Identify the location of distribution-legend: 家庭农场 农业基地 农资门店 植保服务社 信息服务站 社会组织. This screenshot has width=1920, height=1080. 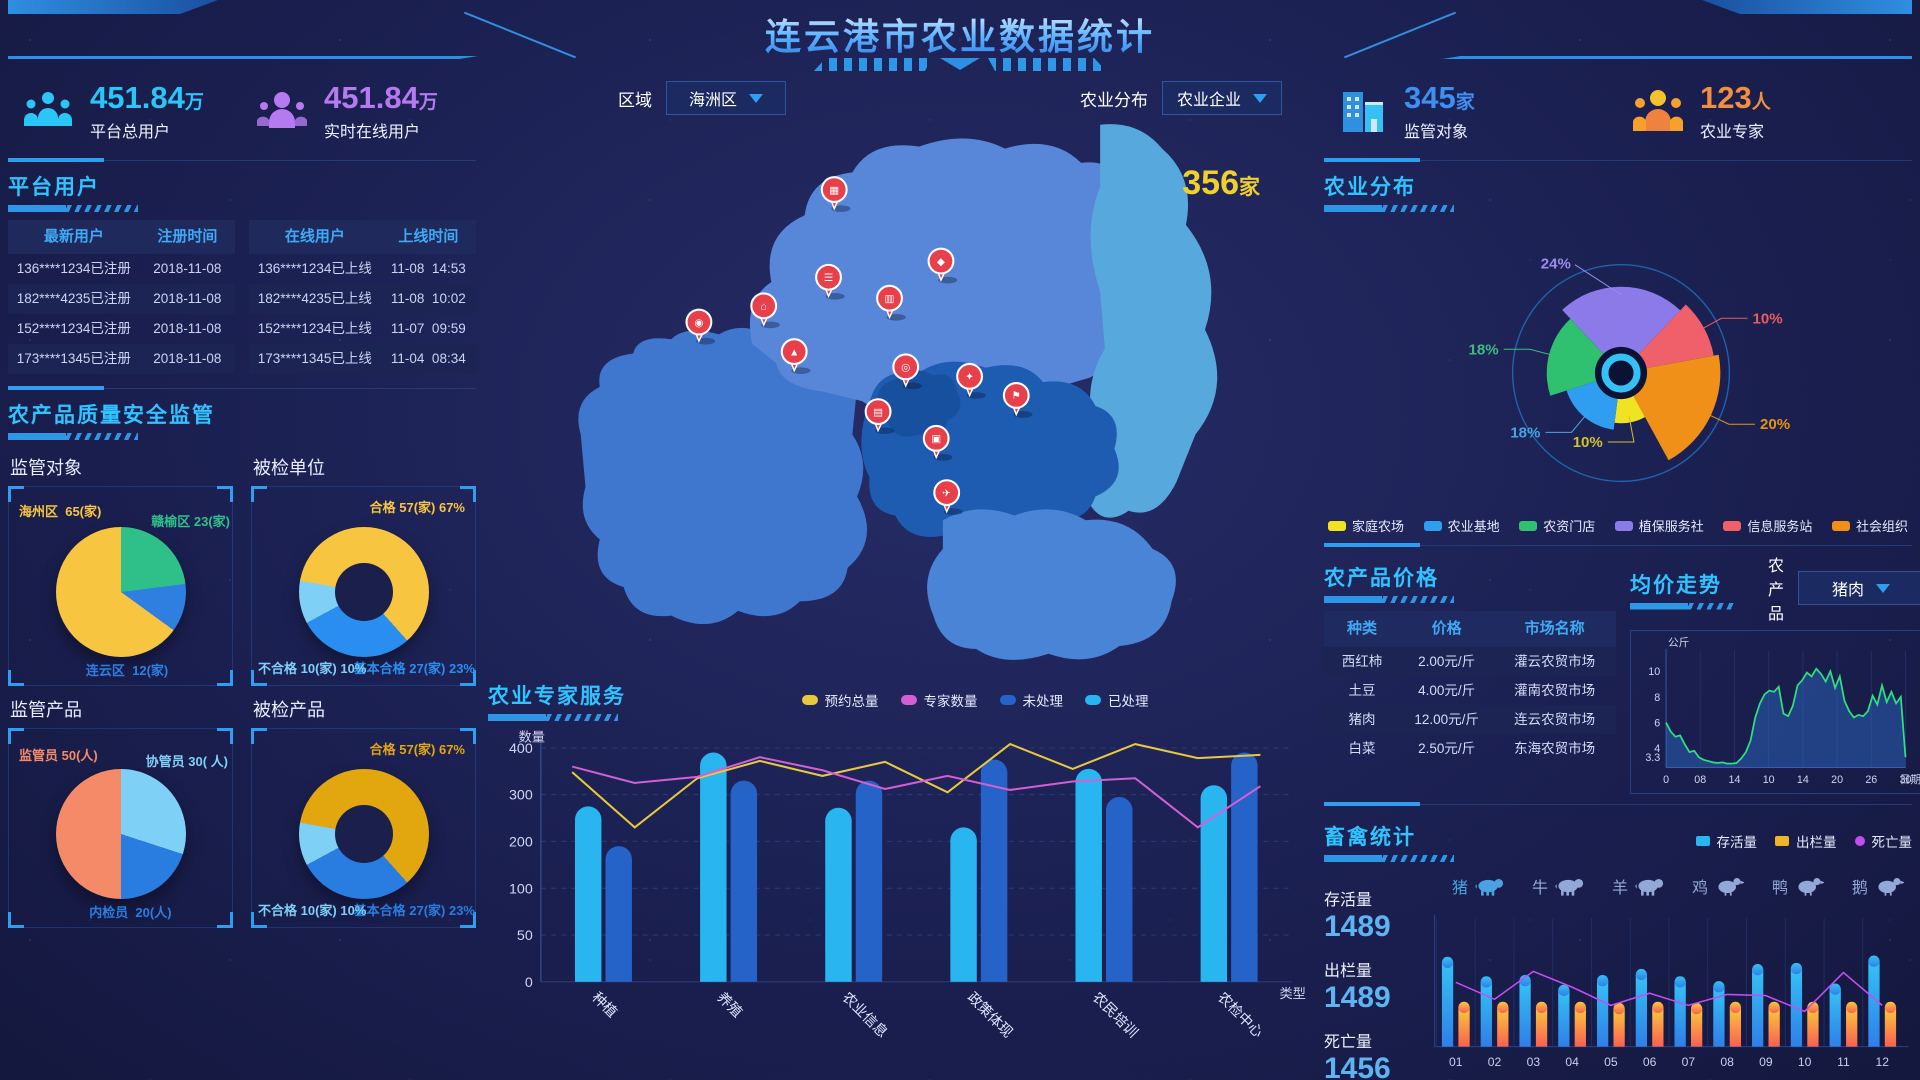
(1618, 525).